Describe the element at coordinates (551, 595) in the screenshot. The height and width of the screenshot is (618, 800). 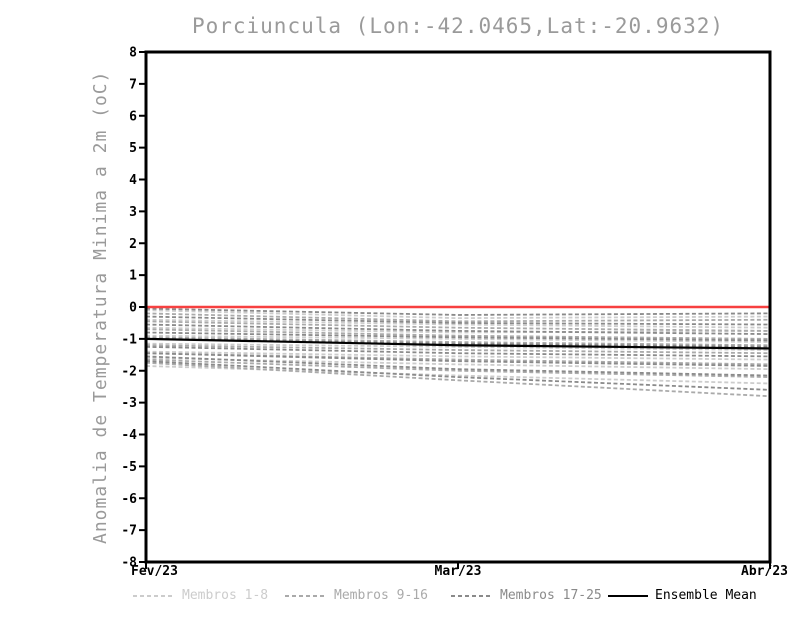
I see `legend-label: Membros 17-25` at that location.